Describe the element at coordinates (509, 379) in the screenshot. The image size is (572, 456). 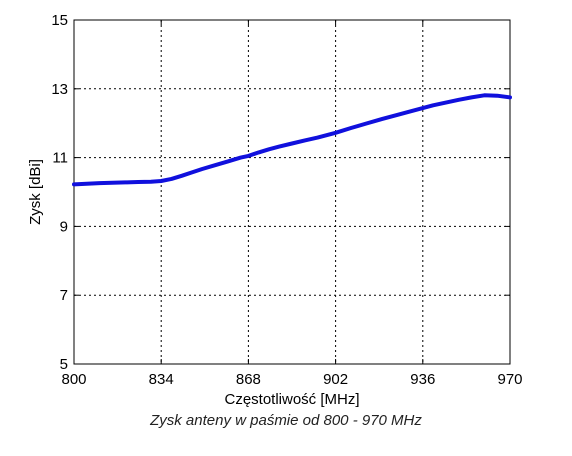
I see `x-tick-label: 970` at that location.